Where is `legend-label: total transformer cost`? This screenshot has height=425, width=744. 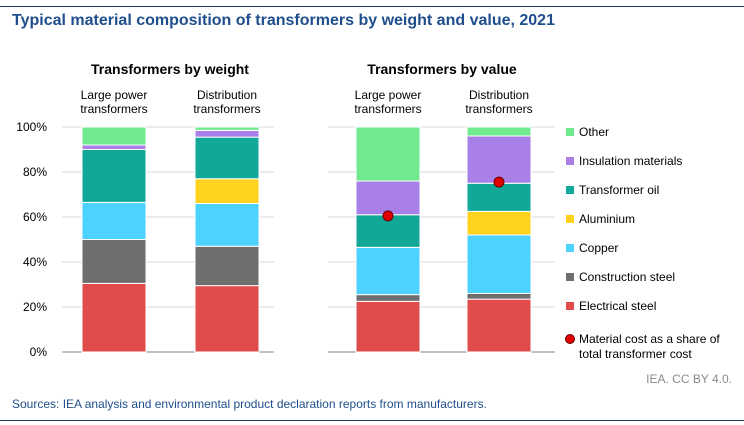
legend-label: total transformer cost is located at coordinates (635, 354).